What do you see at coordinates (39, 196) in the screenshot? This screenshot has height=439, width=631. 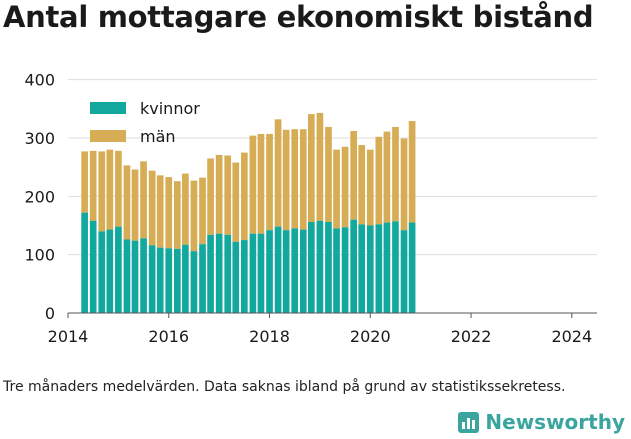 I see `y-tick-label: 200` at bounding box center [39, 196].